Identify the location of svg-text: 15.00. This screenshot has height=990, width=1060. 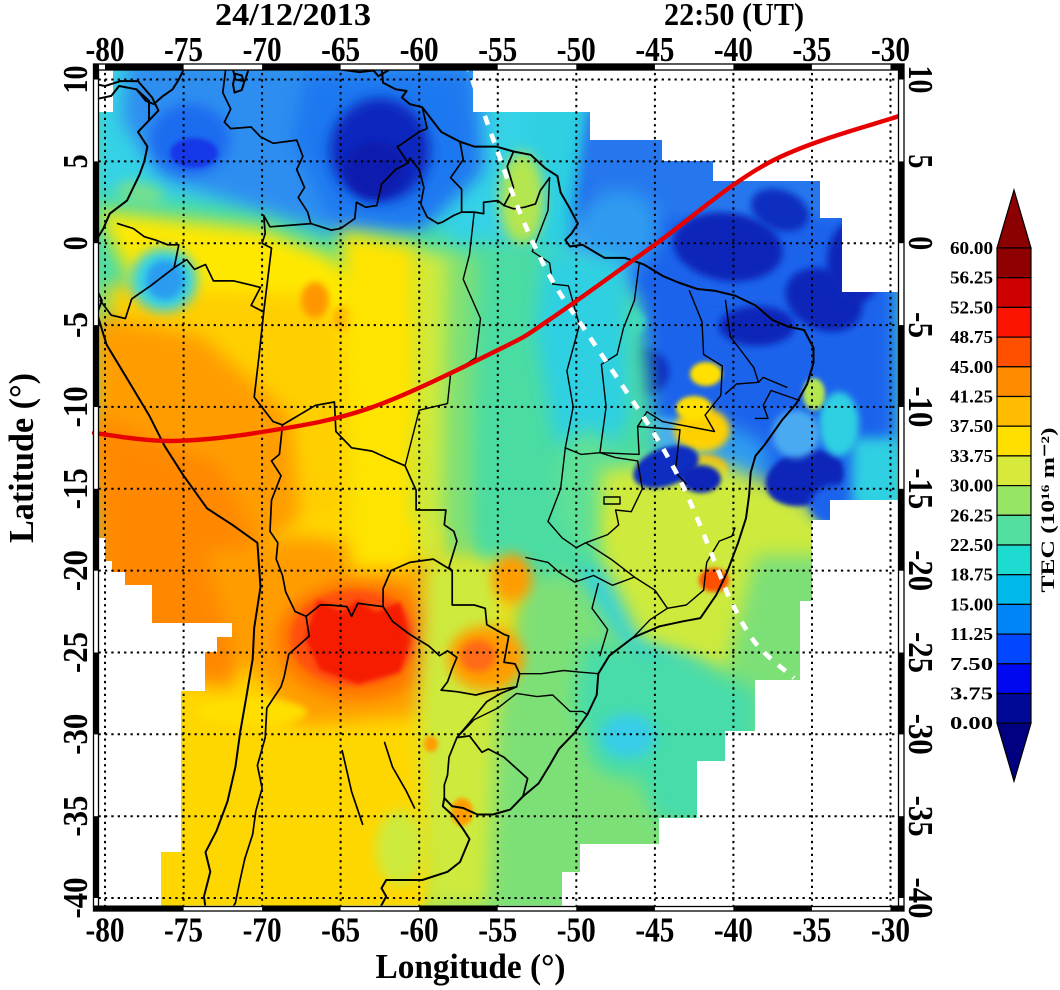
(971, 604).